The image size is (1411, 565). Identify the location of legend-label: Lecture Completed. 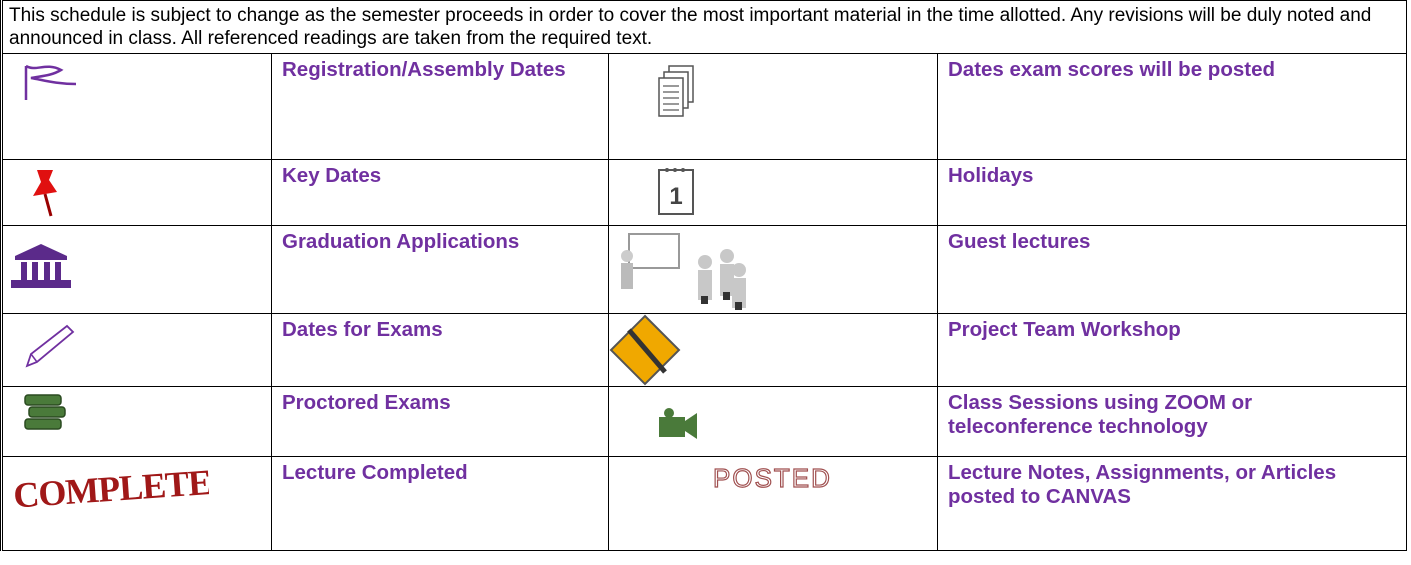
(440, 503).